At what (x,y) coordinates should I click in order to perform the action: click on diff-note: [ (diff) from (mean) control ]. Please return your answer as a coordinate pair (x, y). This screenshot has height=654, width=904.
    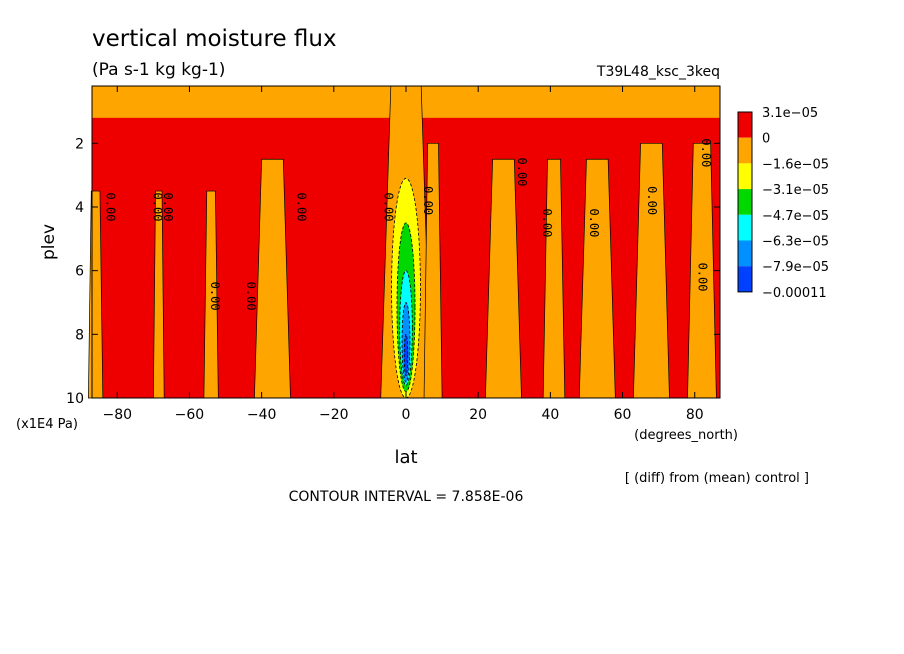
    Looking at the image, I should click on (717, 478).